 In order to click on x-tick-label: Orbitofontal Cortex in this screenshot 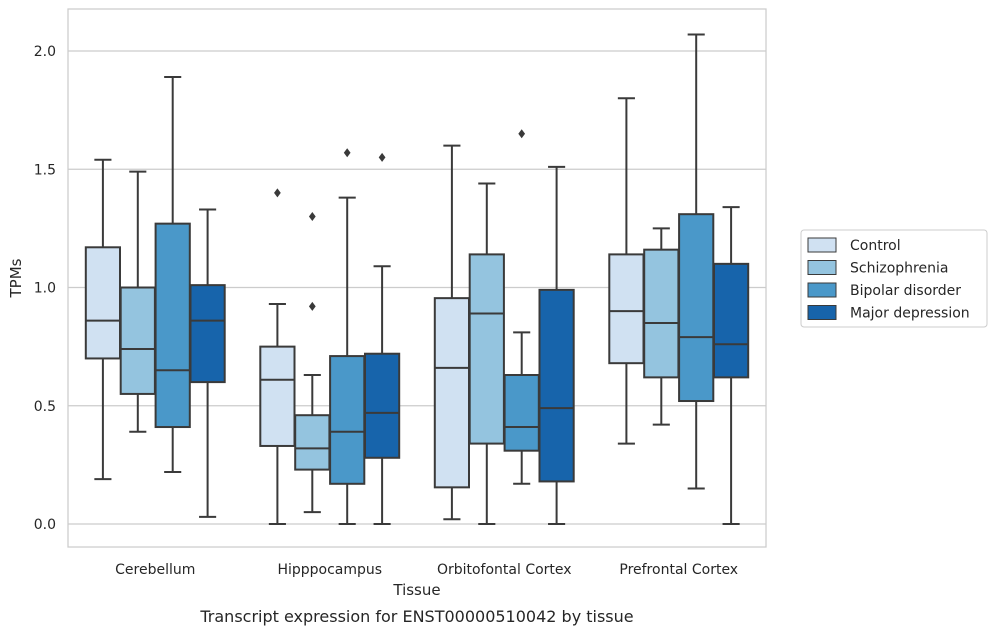, I will do `click(504, 570)`.